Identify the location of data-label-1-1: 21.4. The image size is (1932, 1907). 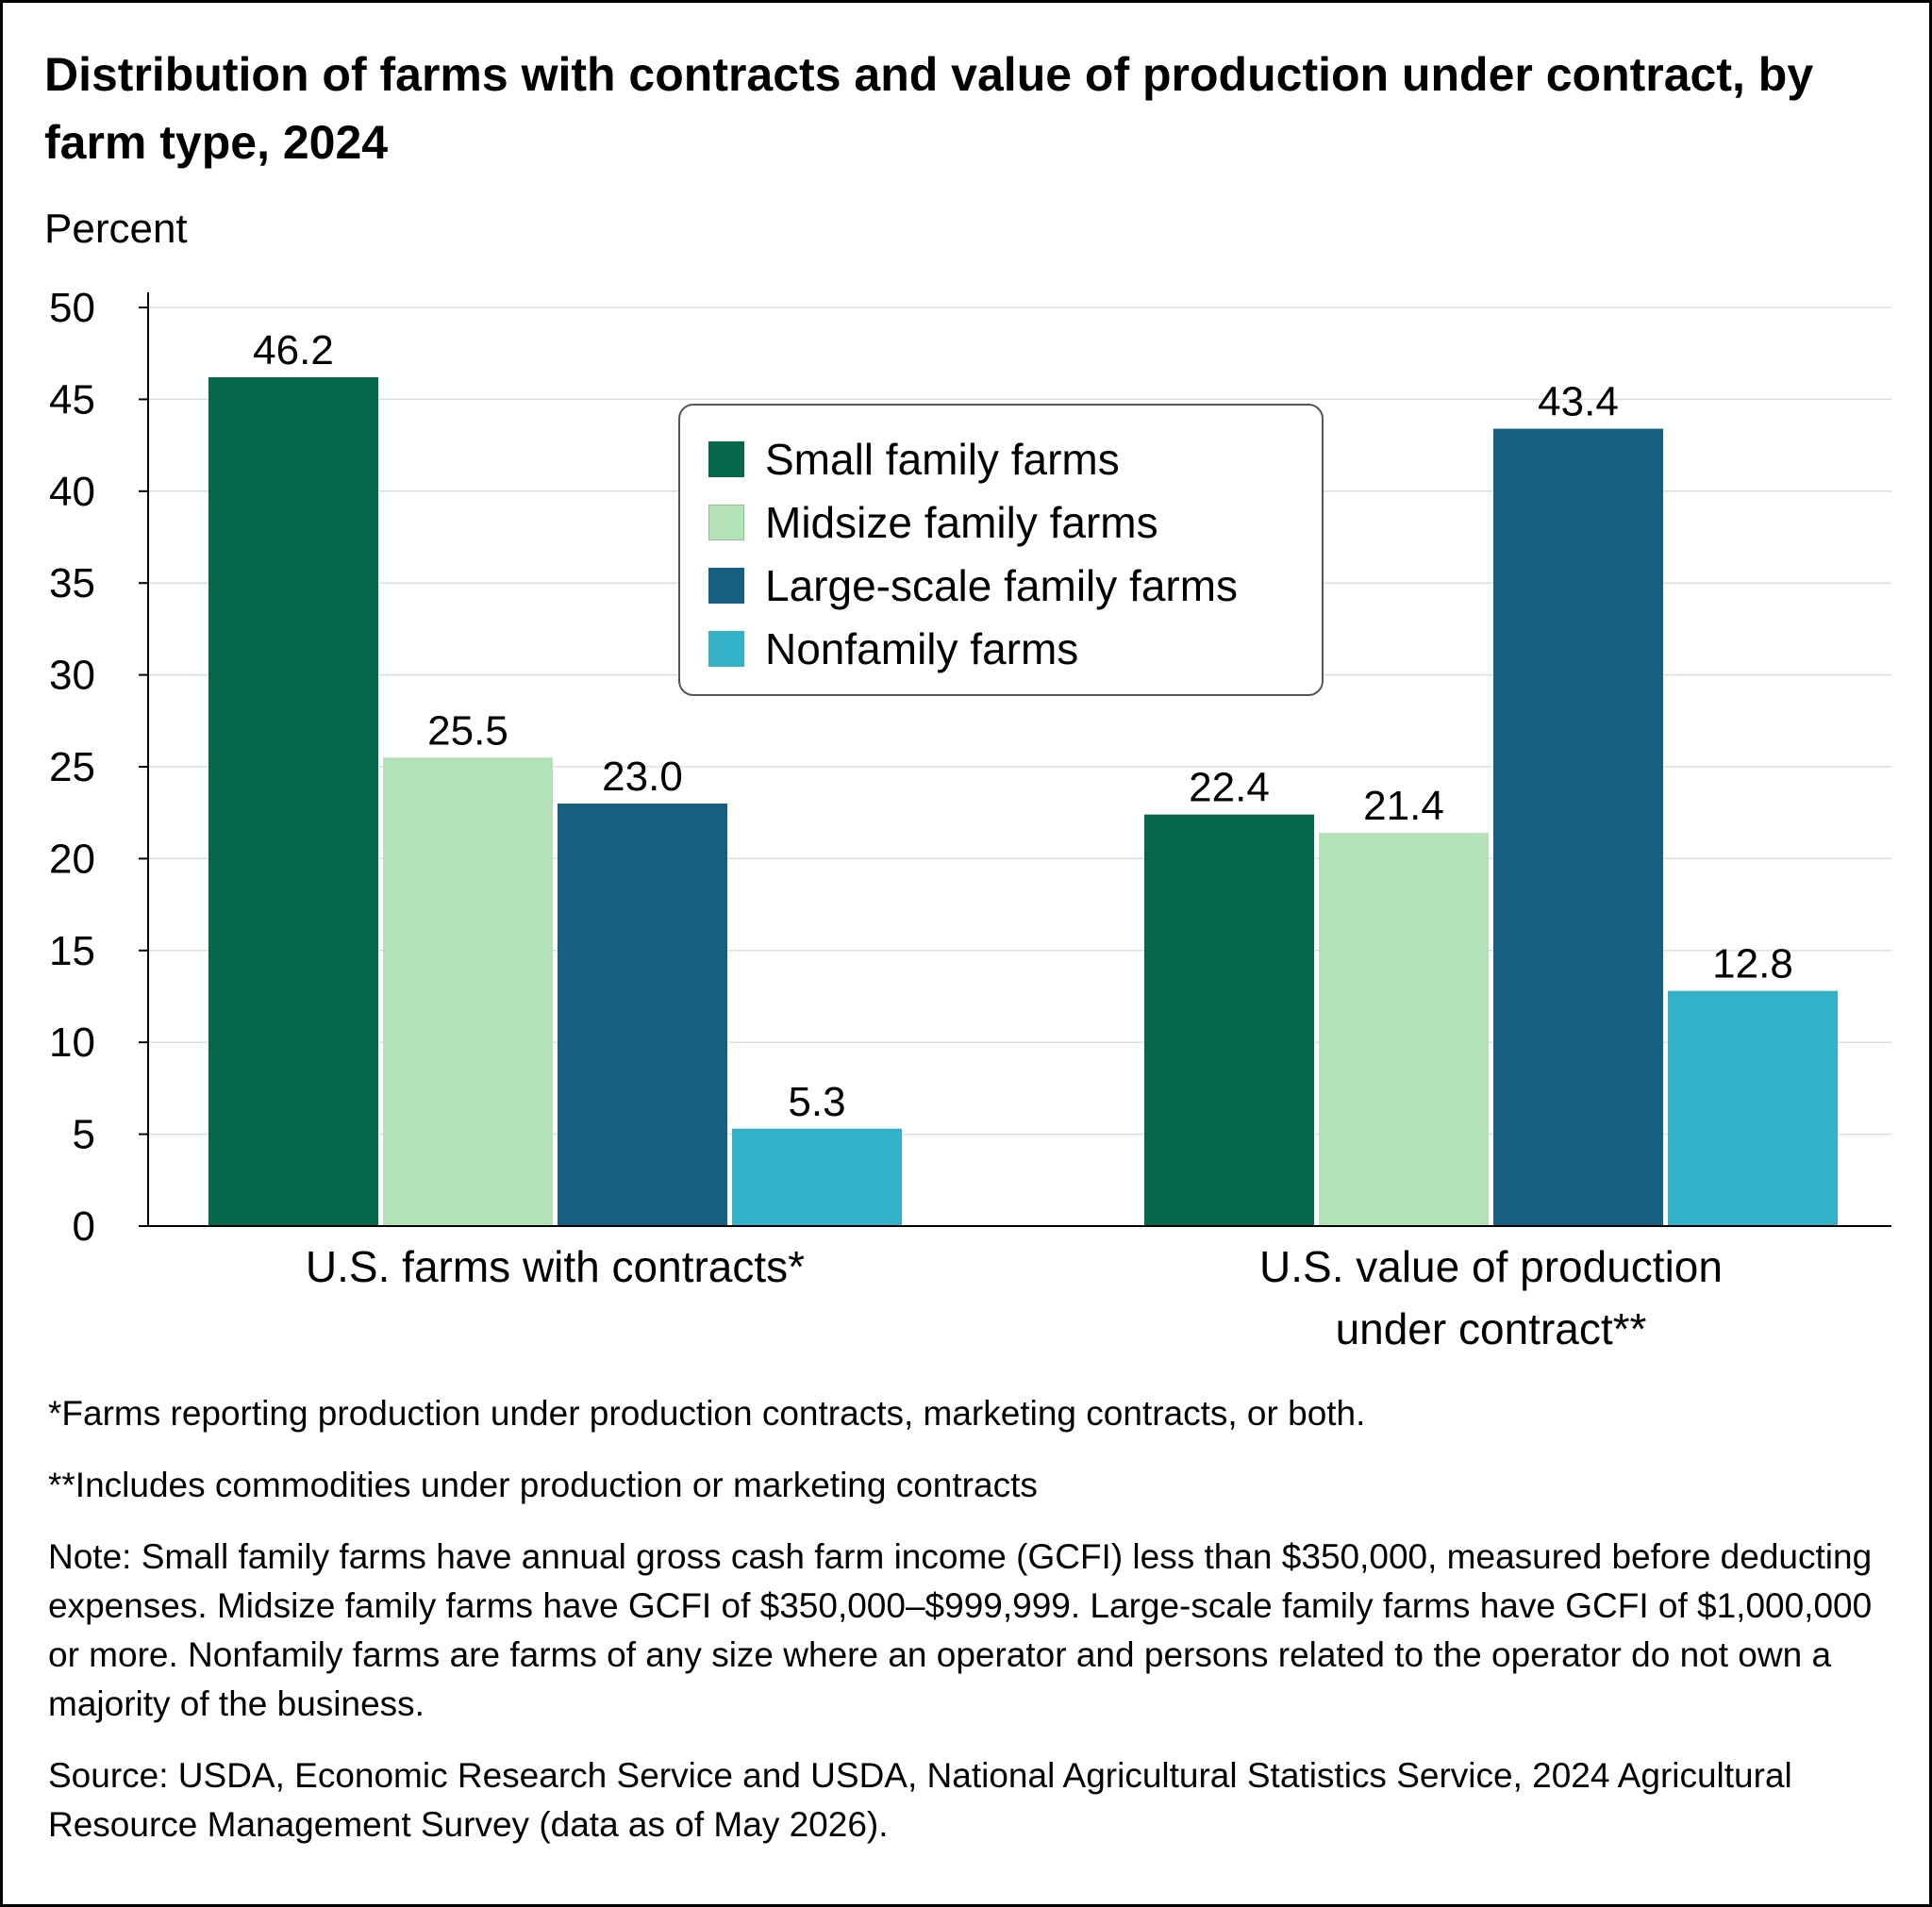
(1403, 806).